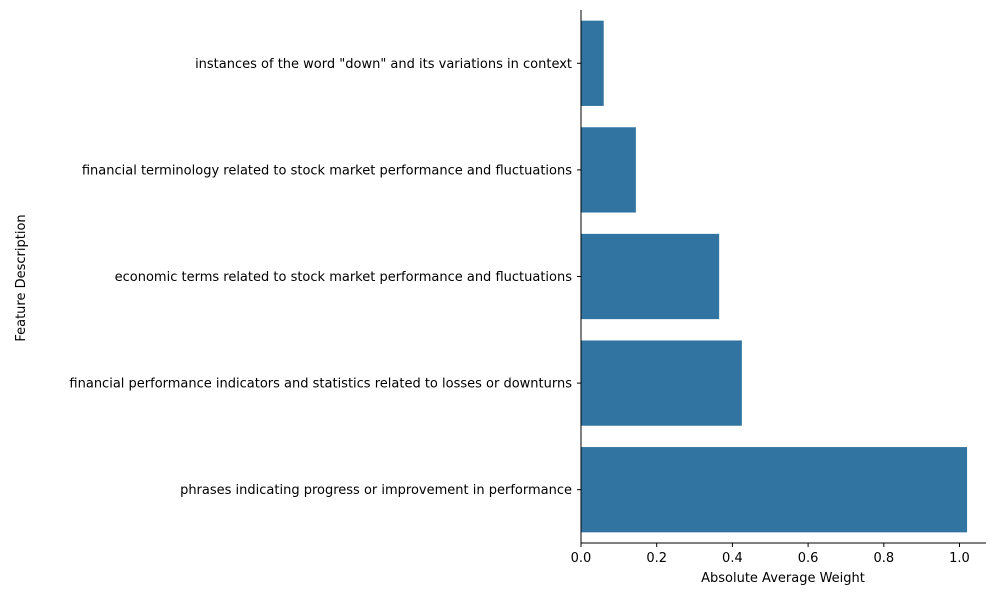 Image resolution: width=1000 pixels, height=604 pixels. I want to click on x-tick-label: 0.0, so click(581, 558).